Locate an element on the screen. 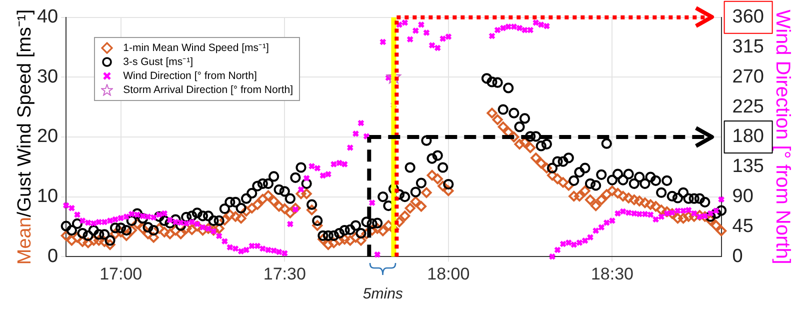 The height and width of the screenshot is (326, 800). y-tick-label: 10 is located at coordinates (47, 197).